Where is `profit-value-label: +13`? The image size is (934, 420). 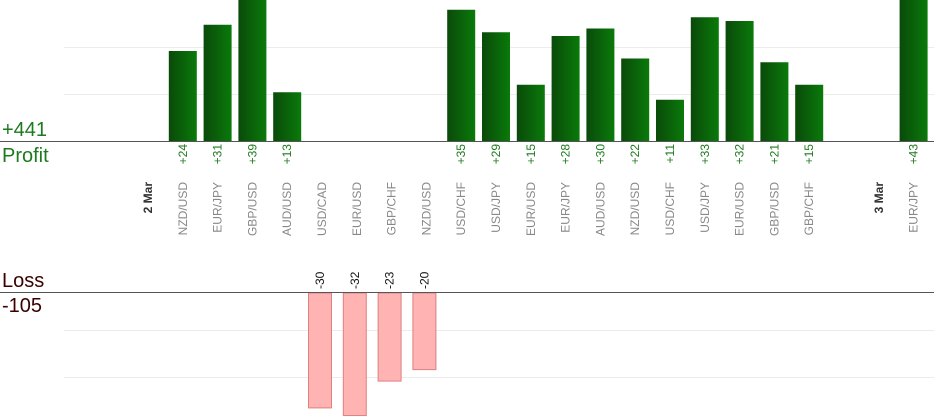
profit-value-label: +13 is located at coordinates (287, 154).